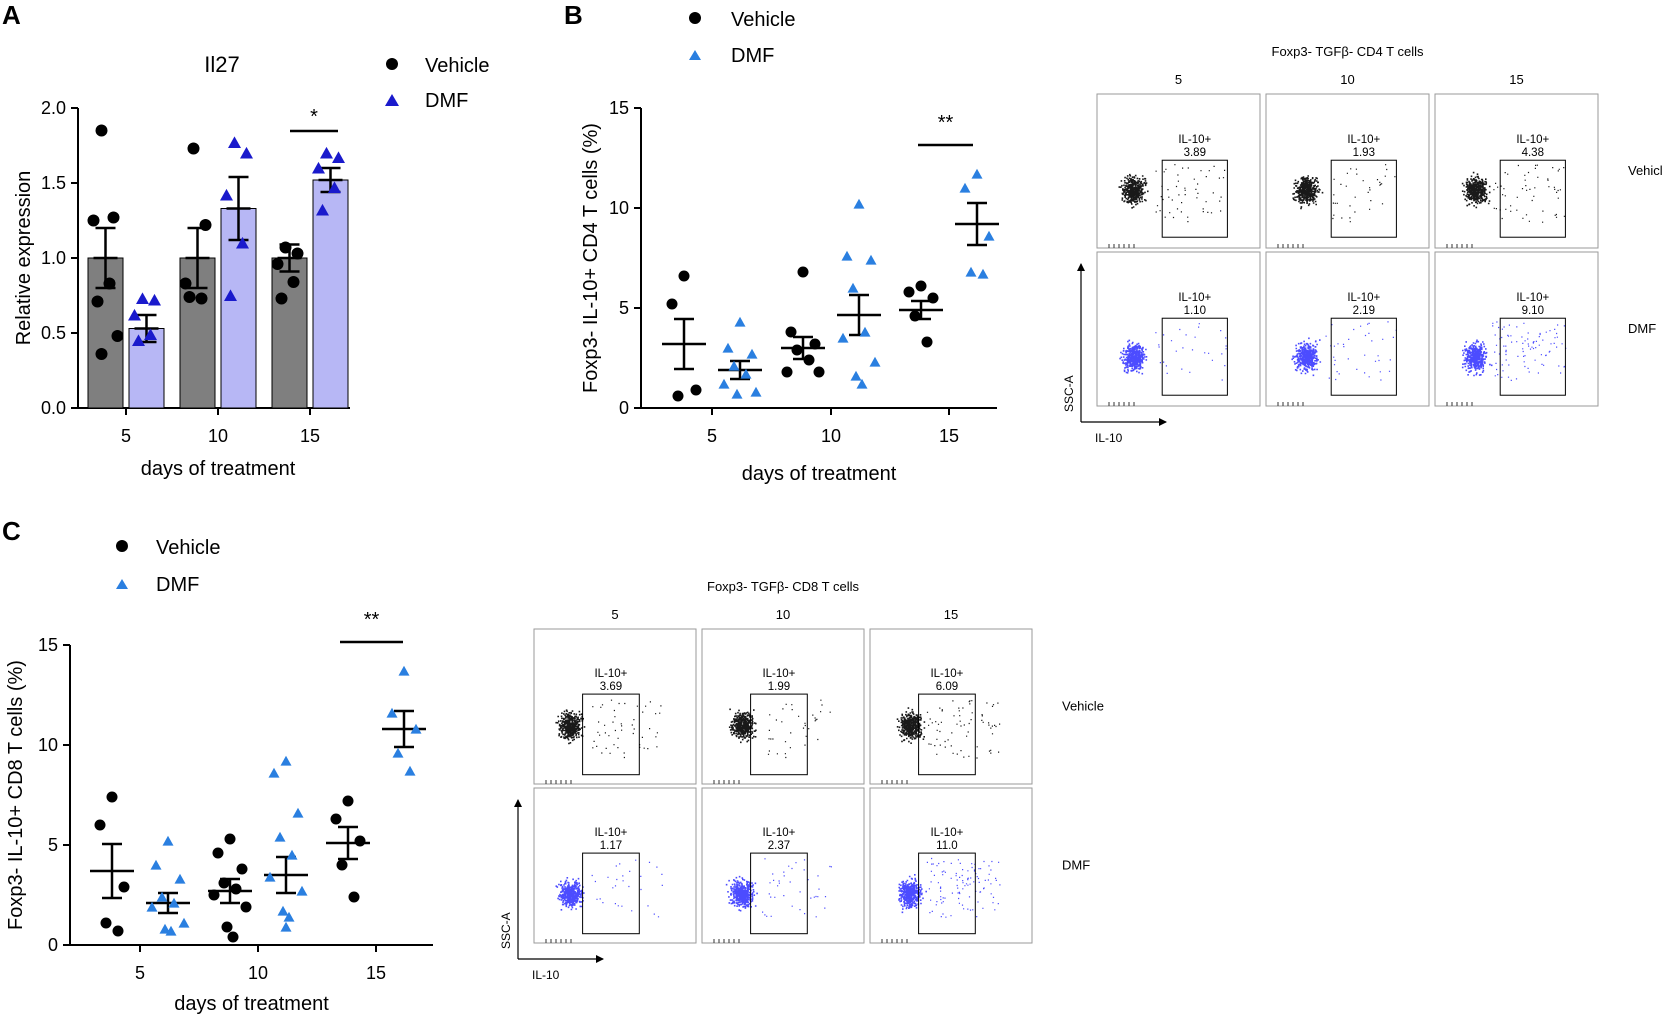 Image resolution: width=1663 pixels, height=1022 pixels. What do you see at coordinates (1516, 329) in the screenshot?
I see `flow-plot-dmf-15: IL-10+9.10` at bounding box center [1516, 329].